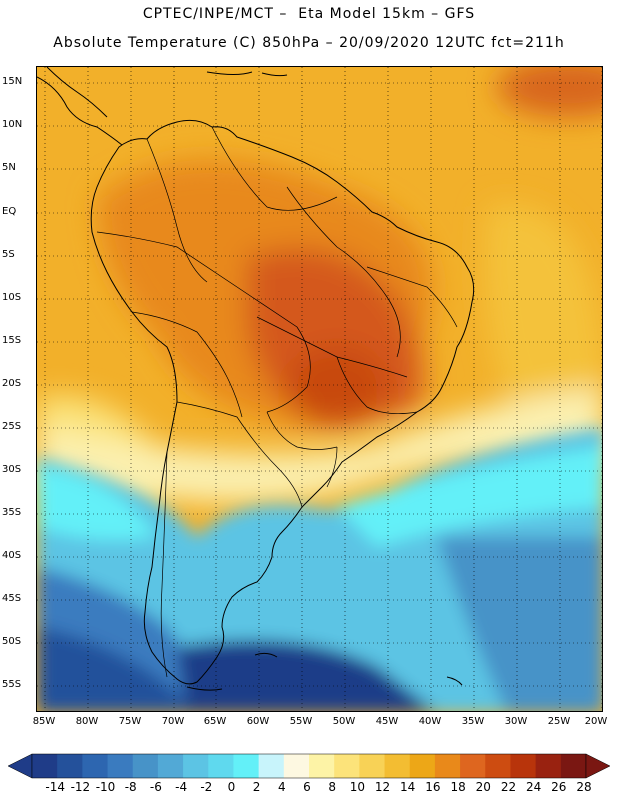  I want to click on lat-label: 5S, so click(8, 254).